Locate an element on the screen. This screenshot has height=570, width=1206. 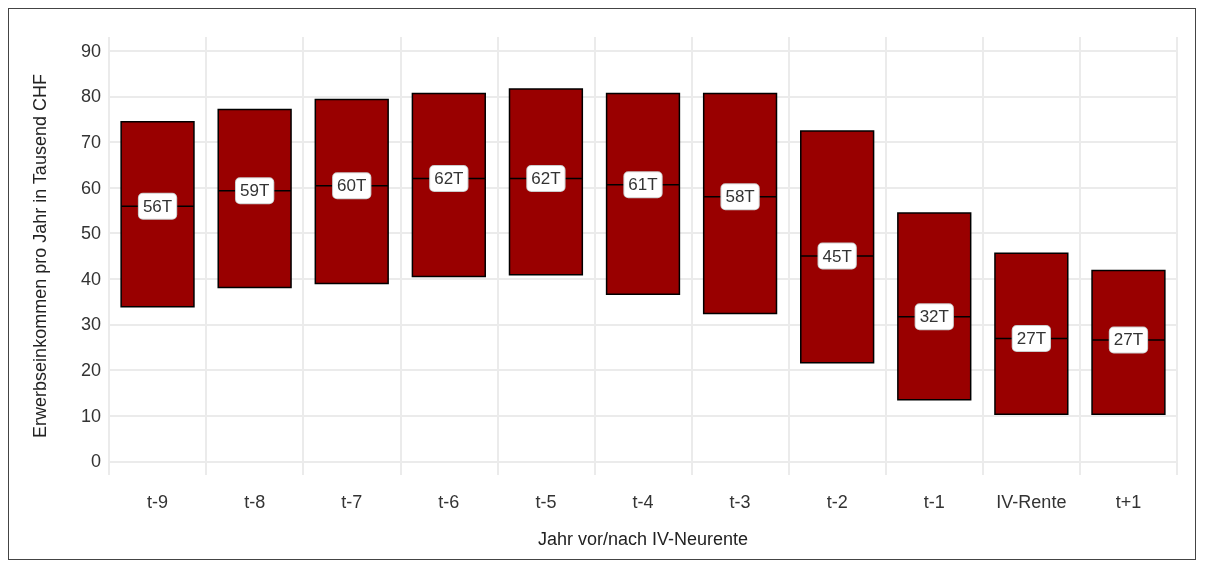
y-tick-label: 60 is located at coordinates (90, 187).